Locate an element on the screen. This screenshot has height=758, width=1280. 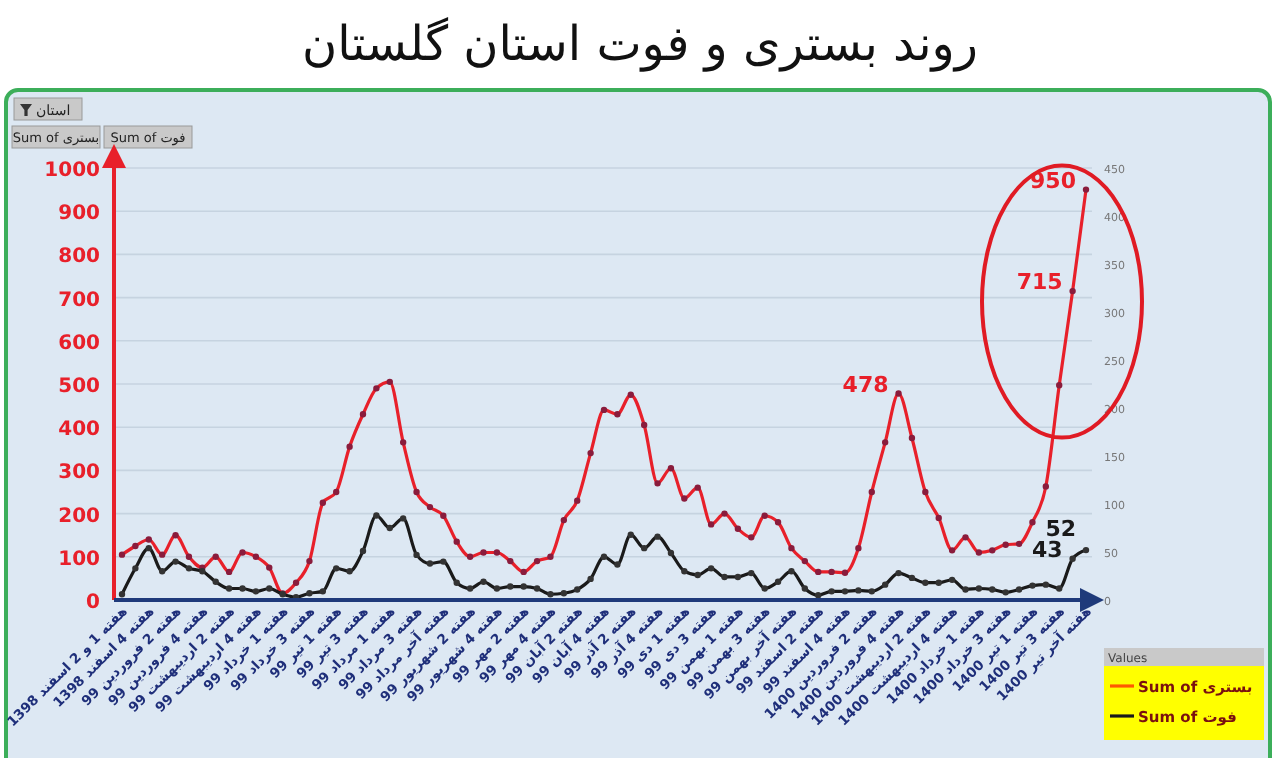
y-tick-label: 500 is located at coordinates (79, 387).